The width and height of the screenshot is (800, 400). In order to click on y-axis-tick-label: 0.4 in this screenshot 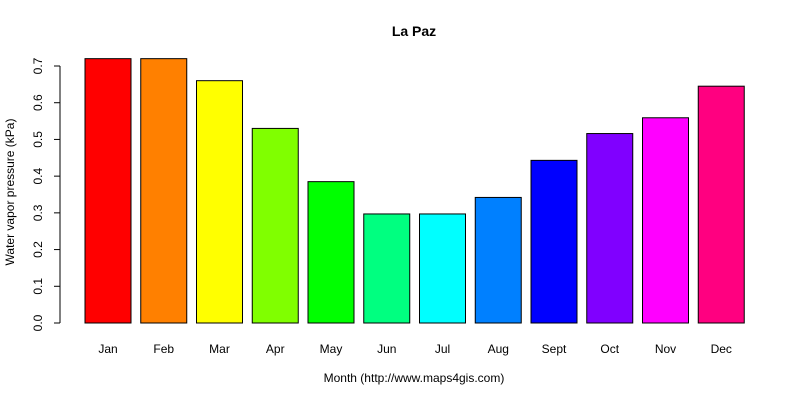, I will do `click(38, 175)`.